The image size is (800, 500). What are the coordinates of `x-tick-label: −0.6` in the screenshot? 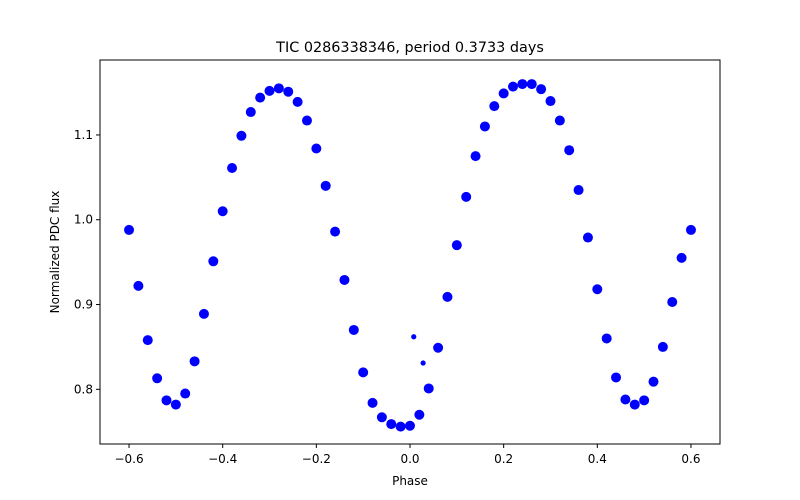 It's located at (128, 459).